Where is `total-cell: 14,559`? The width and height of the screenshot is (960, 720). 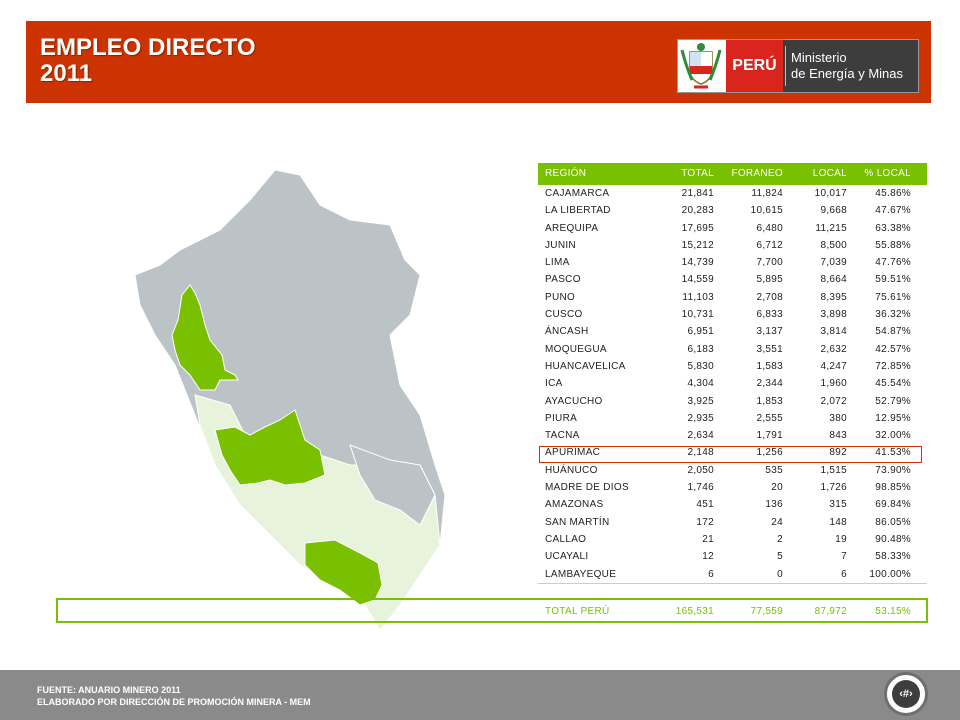 total-cell: 14,559 is located at coordinates (697, 280).